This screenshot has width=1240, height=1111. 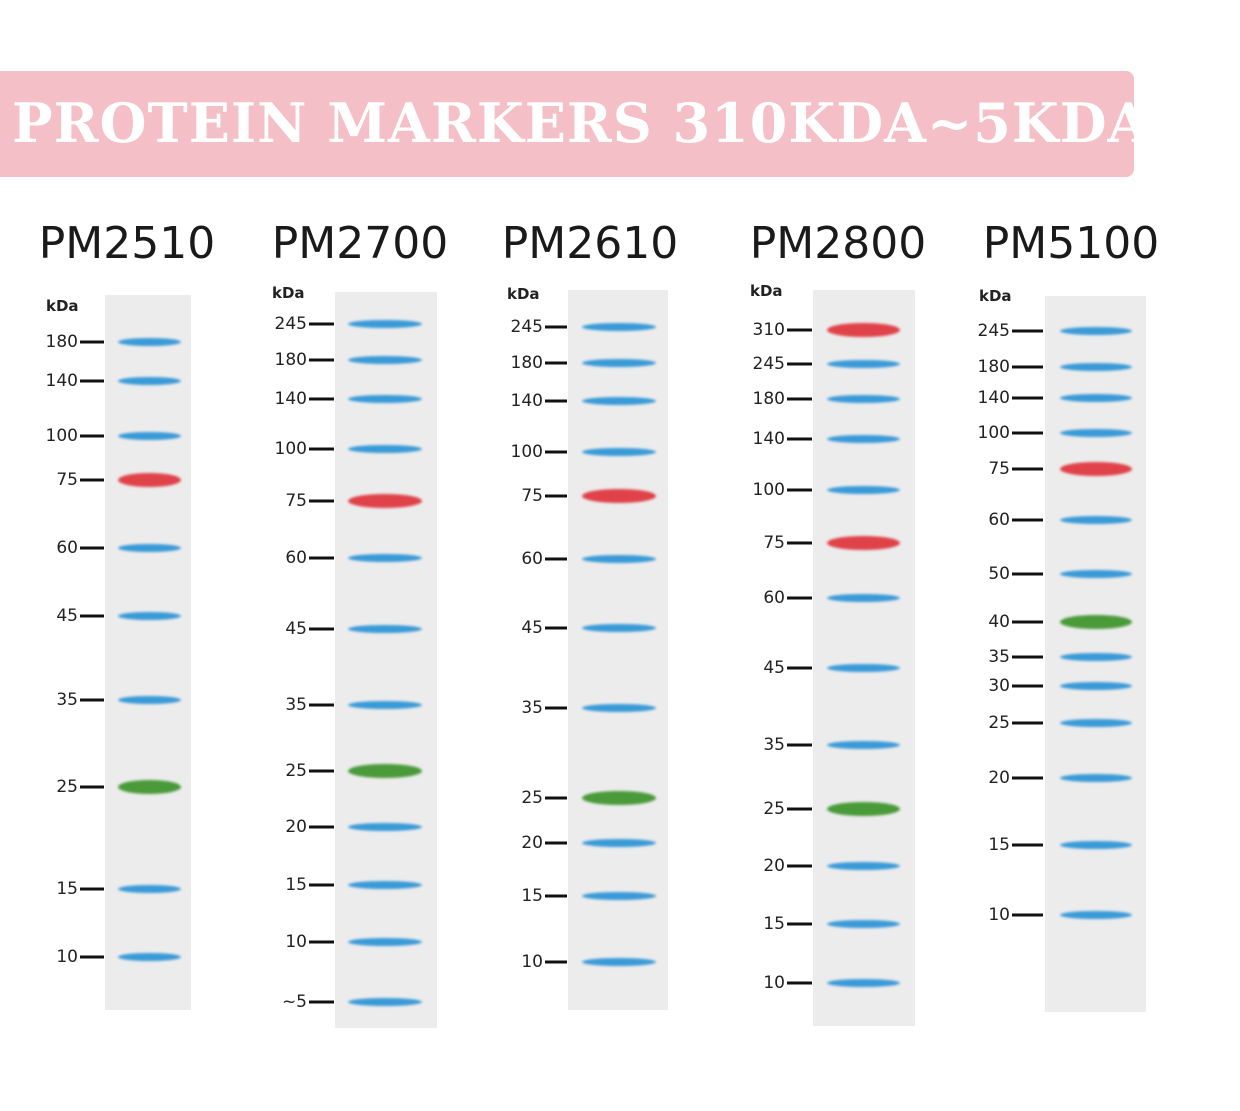 I want to click on title-banner: PROTEIN MARKERS 310KDA~5KDA, so click(x=574, y=124).